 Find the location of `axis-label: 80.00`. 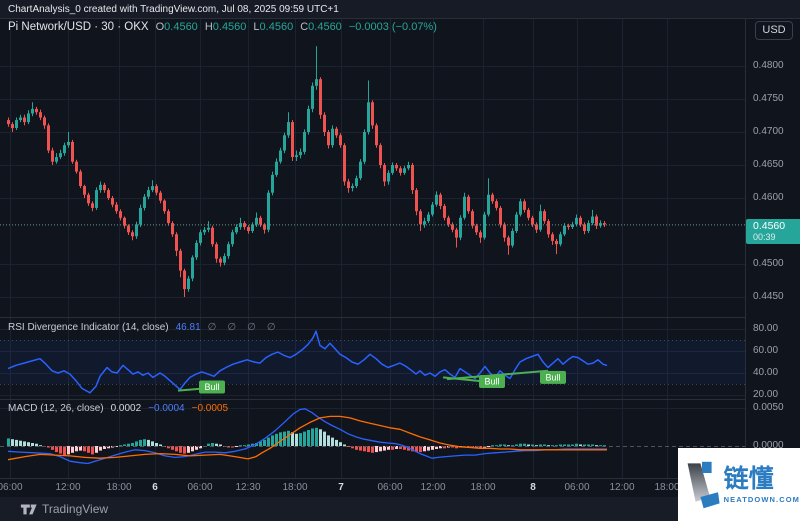

axis-label: 80.00 is located at coordinates (766, 328).